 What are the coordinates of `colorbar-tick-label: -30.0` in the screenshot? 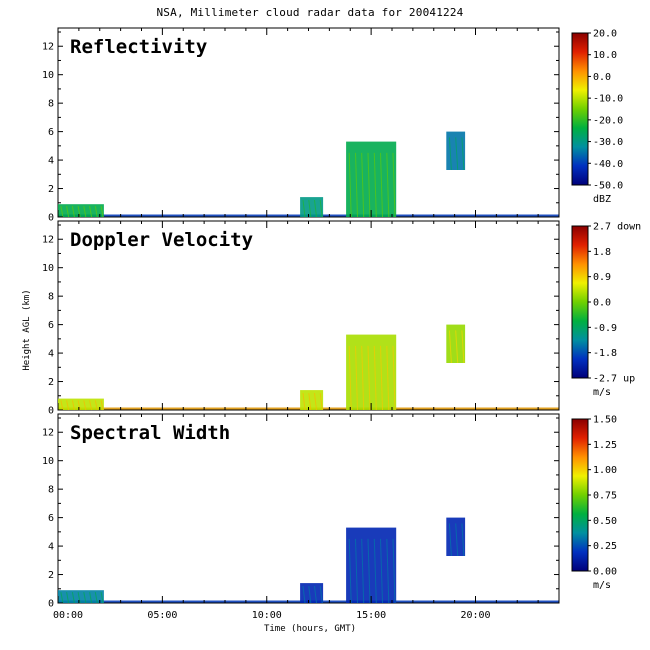 It's located at (608, 142).